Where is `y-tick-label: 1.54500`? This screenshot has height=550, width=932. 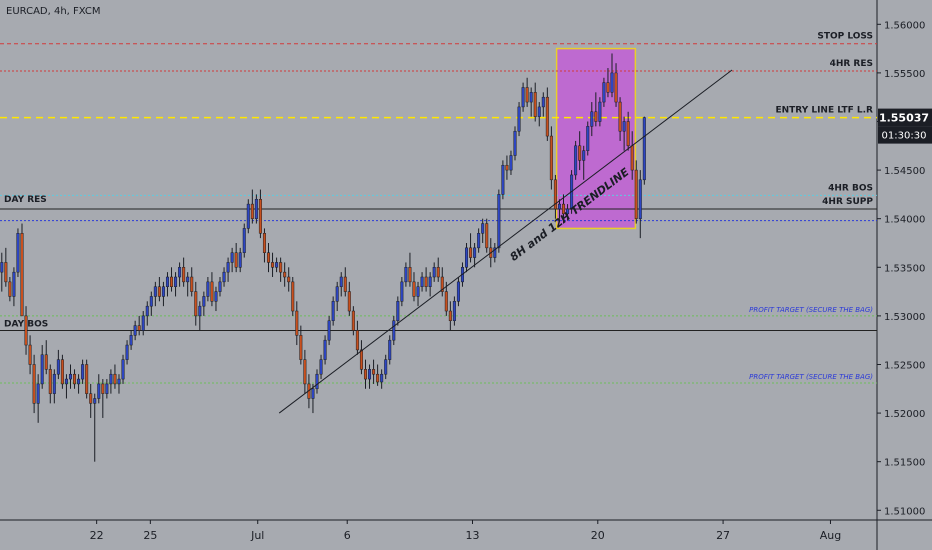 y-tick-label: 1.54500 is located at coordinates (904, 171).